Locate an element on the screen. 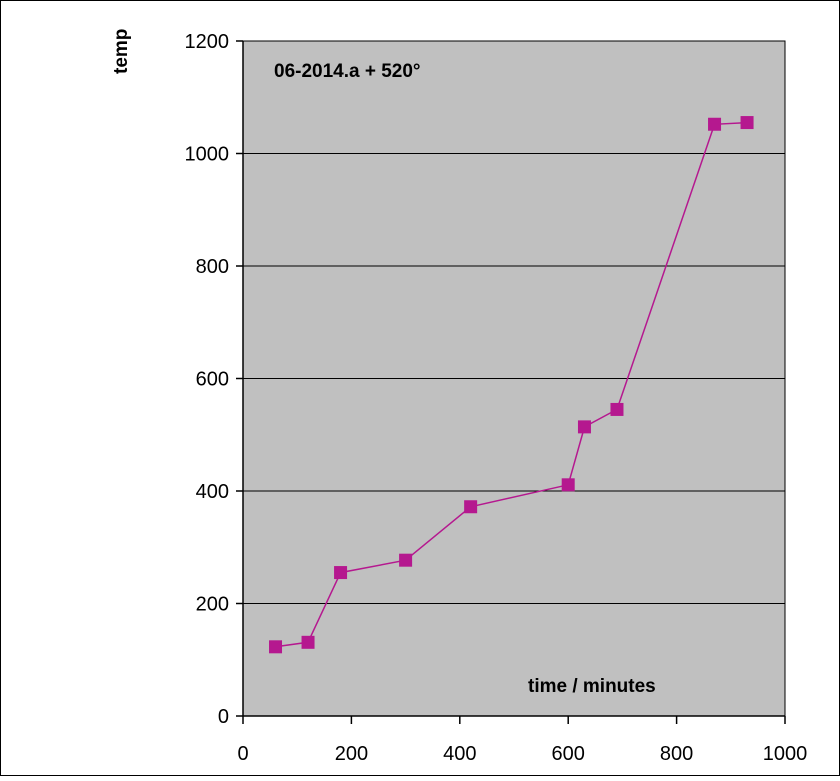 This screenshot has height=781, width=840. y-tick-label: 0 is located at coordinates (223, 717).